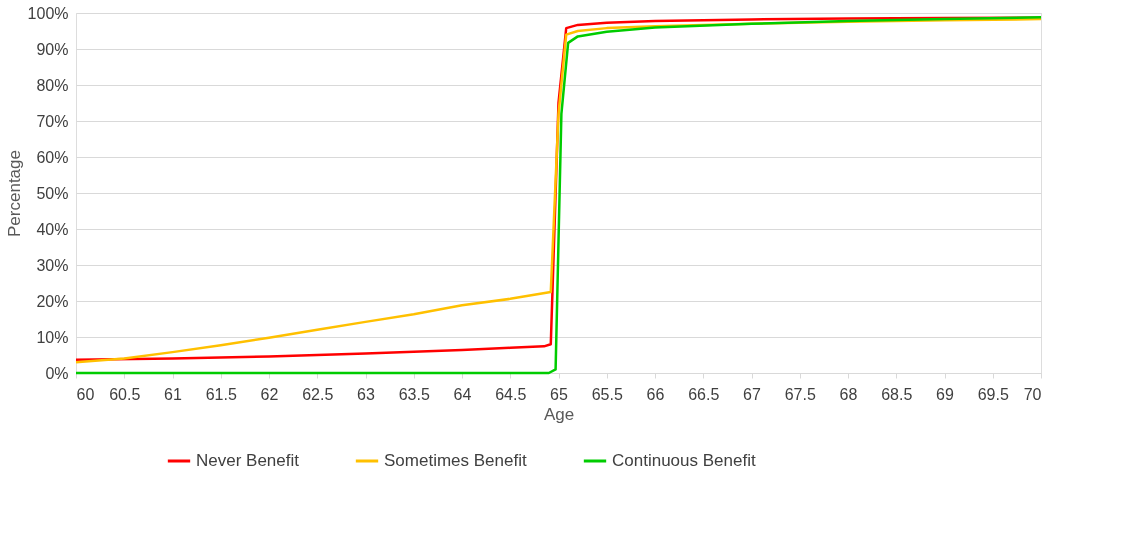  I want to click on y-tick-label: 20%, so click(52, 301).